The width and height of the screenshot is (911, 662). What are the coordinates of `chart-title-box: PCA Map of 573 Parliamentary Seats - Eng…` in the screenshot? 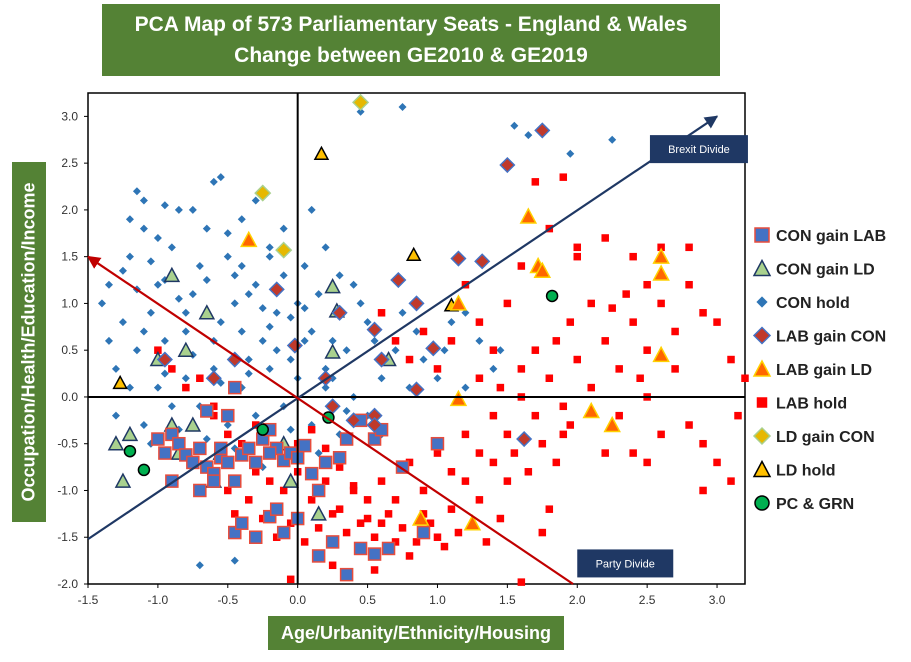 It's located at (411, 40).